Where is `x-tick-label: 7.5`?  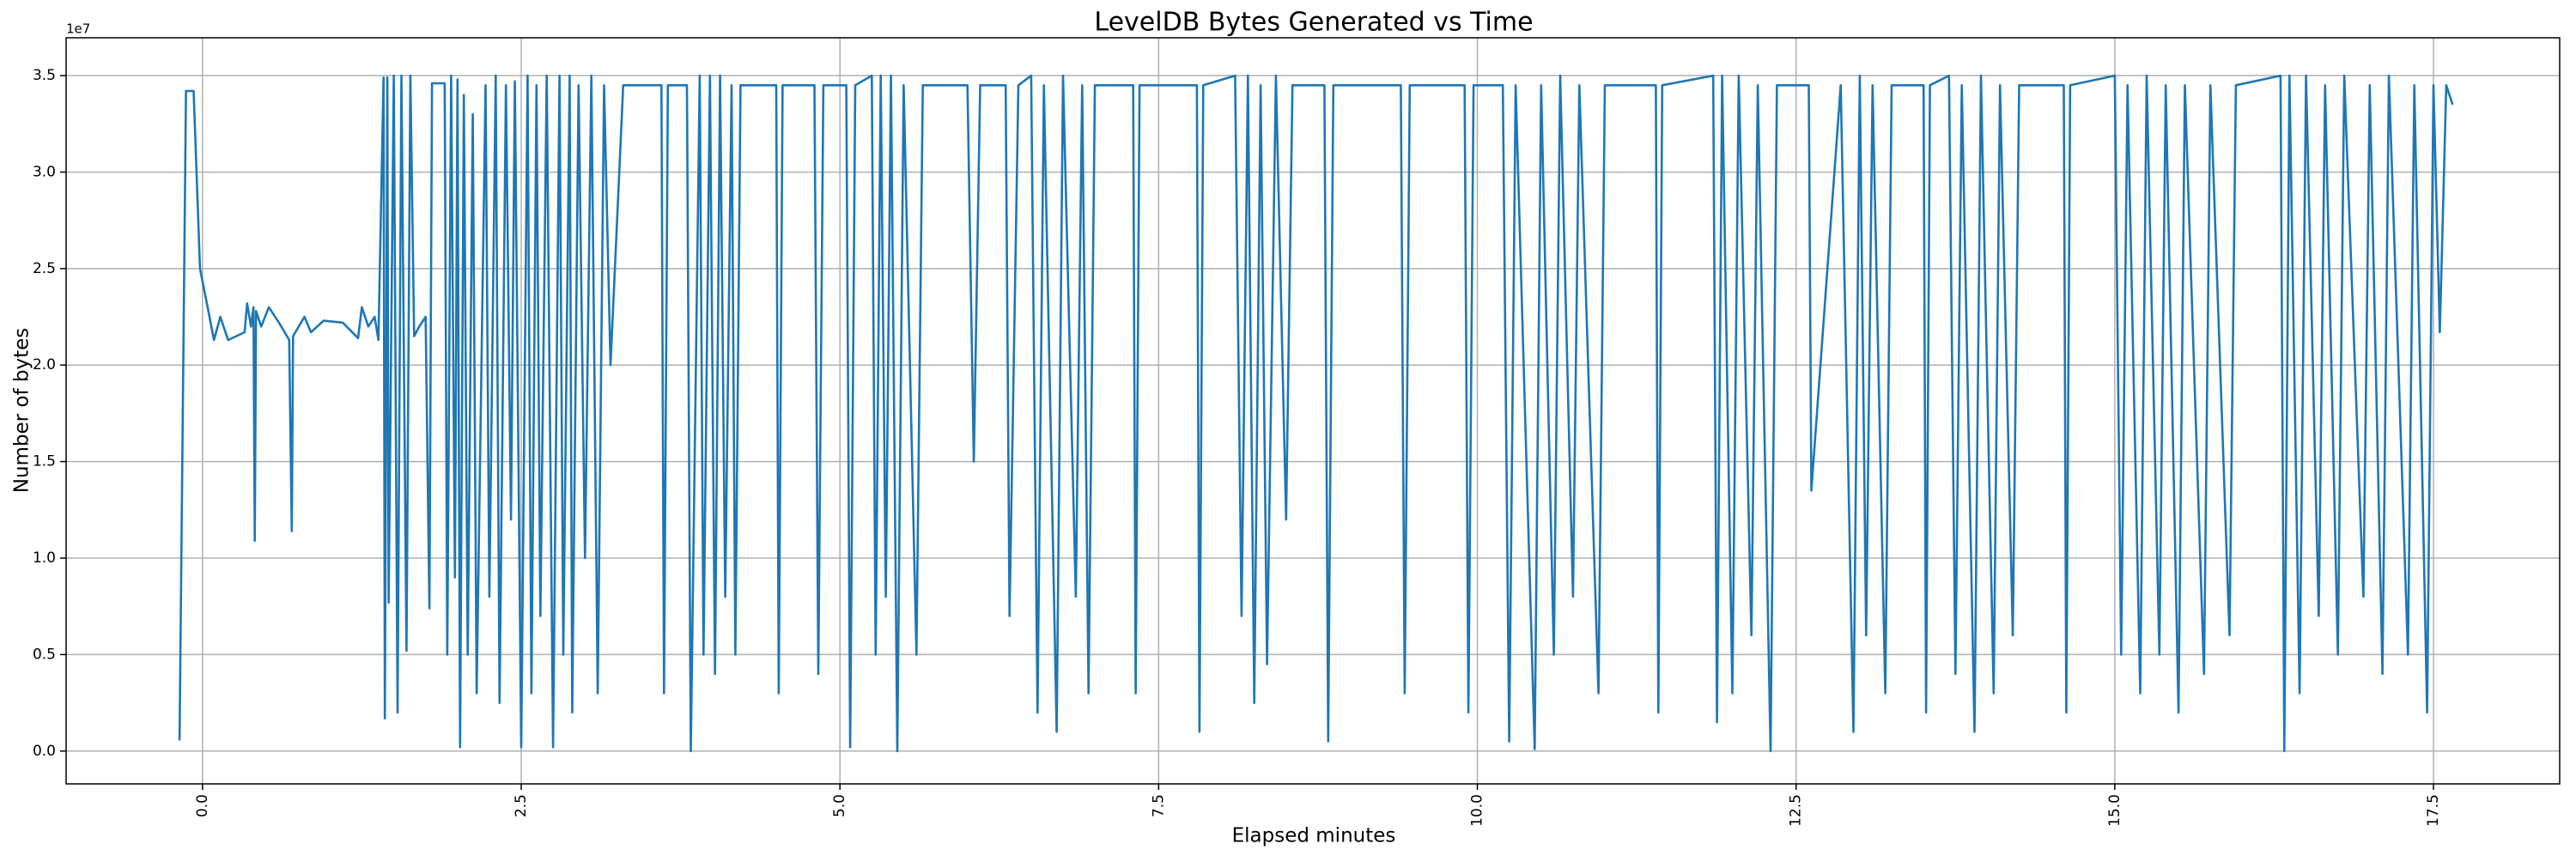
x-tick-label: 7.5 is located at coordinates (1158, 805).